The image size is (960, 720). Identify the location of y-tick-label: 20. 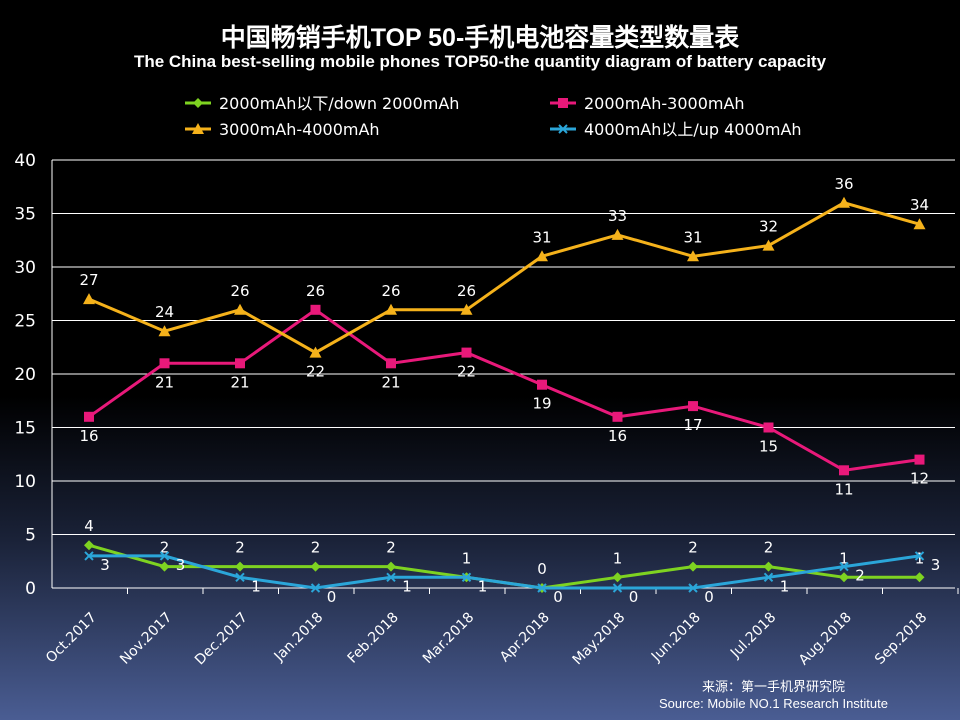
(25, 375).